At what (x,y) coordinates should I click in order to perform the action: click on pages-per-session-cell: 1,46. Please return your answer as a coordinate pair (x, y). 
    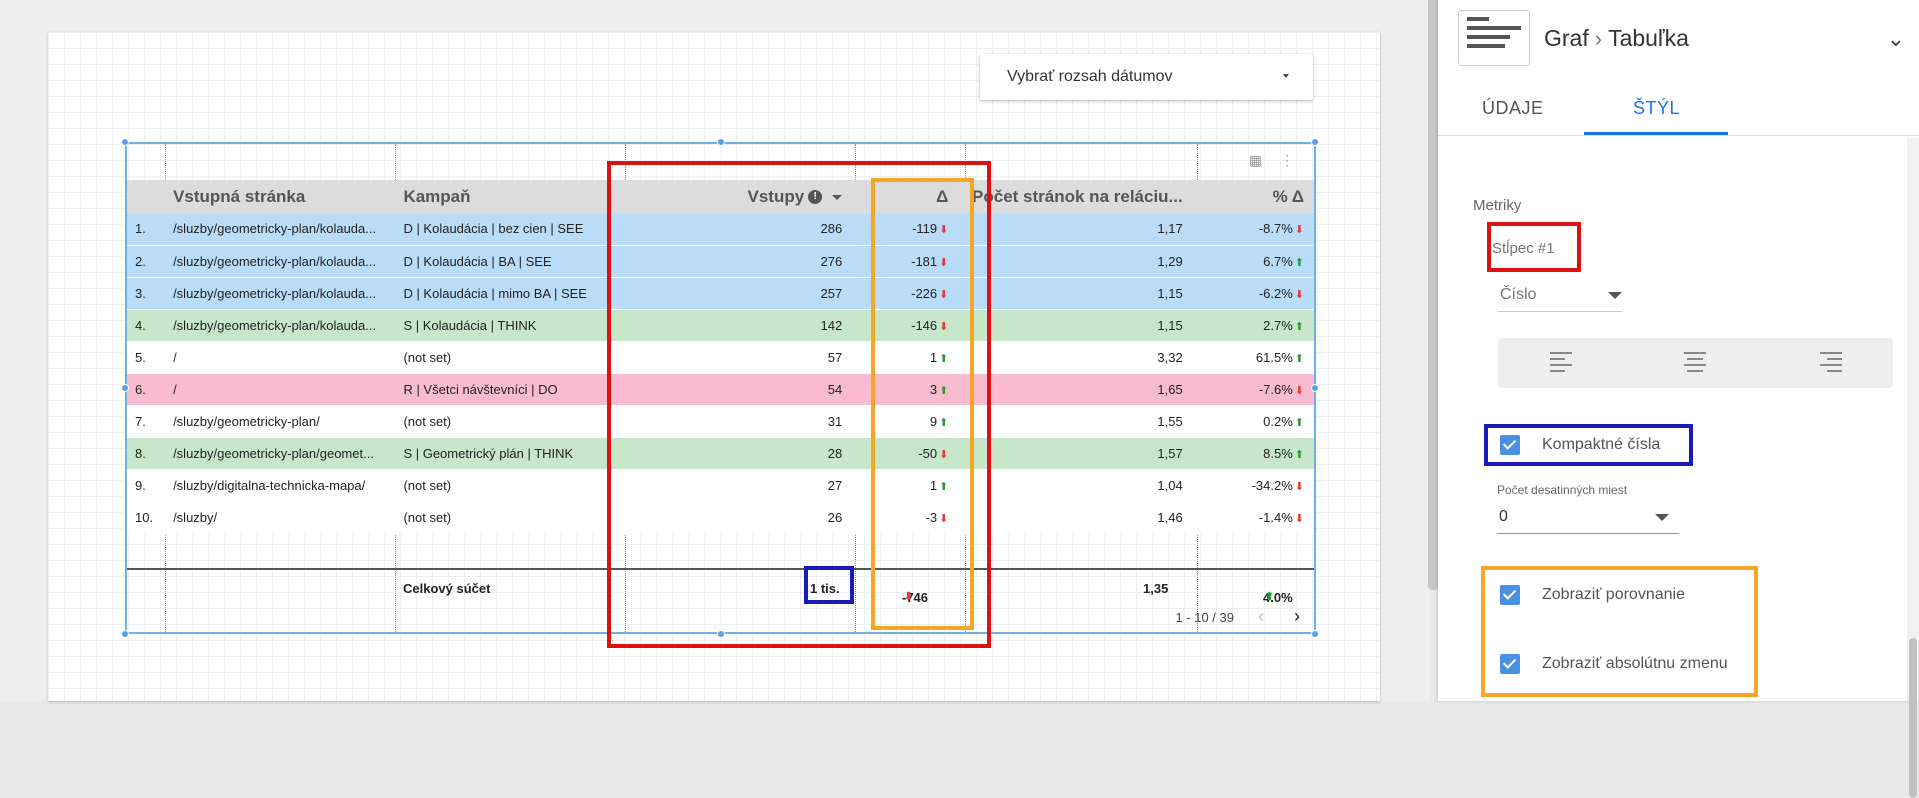
    Looking at the image, I should click on (1081, 517).